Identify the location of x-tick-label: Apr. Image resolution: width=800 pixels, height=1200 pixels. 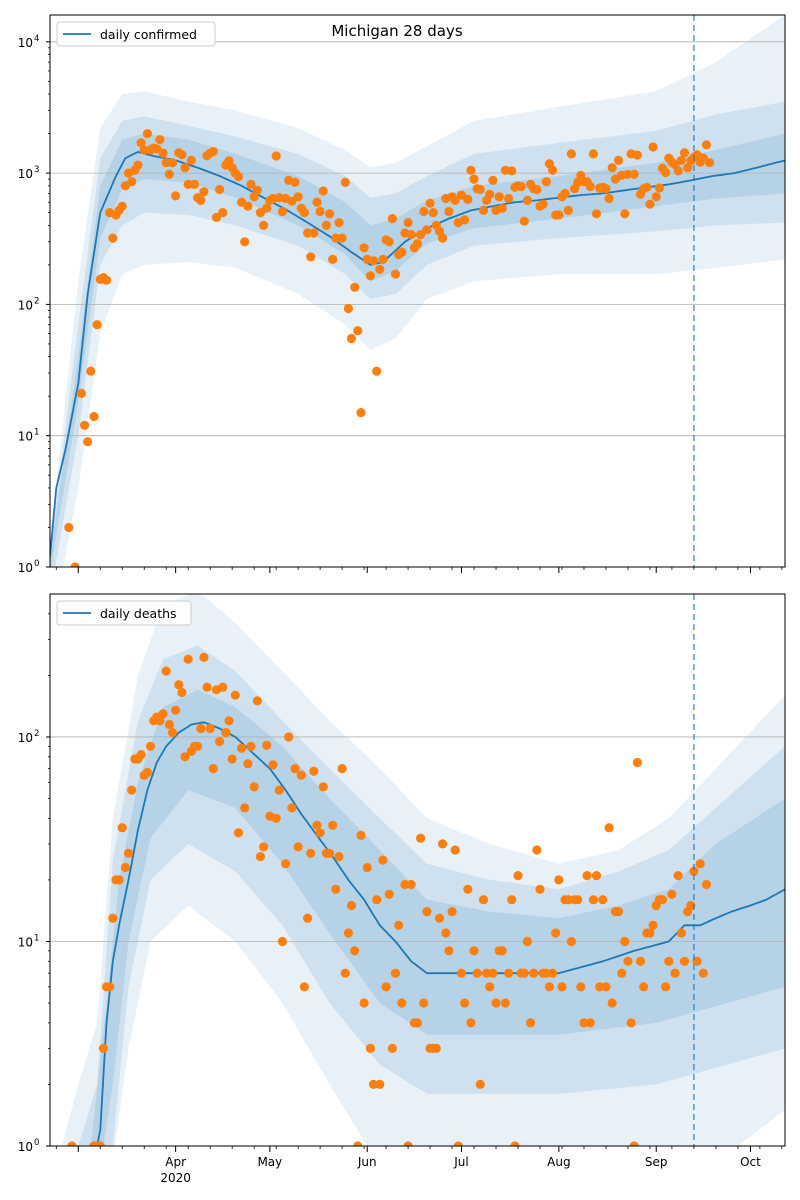
(175, 1162).